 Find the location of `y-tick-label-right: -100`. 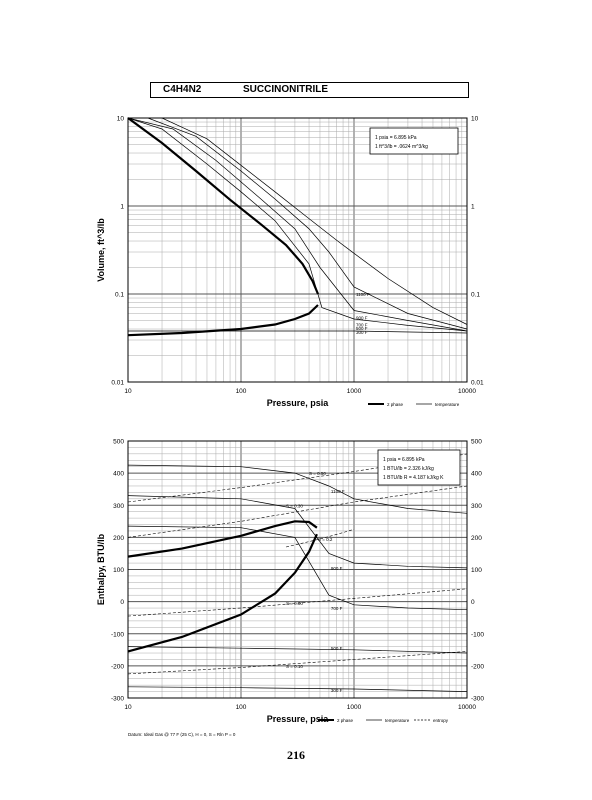

y-tick-label-right: -100 is located at coordinates (477, 634).